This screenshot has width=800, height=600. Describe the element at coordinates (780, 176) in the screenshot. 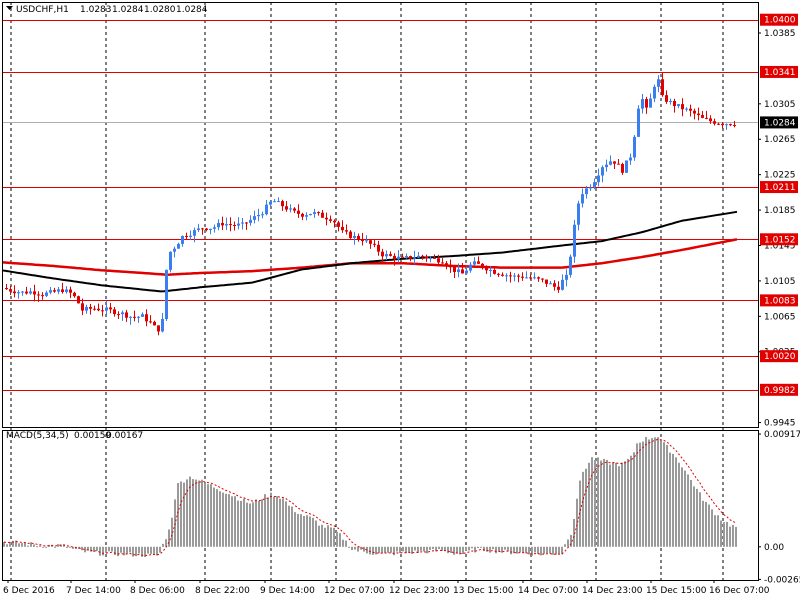

I see `price-tick-label-3: 1.0225` at that location.